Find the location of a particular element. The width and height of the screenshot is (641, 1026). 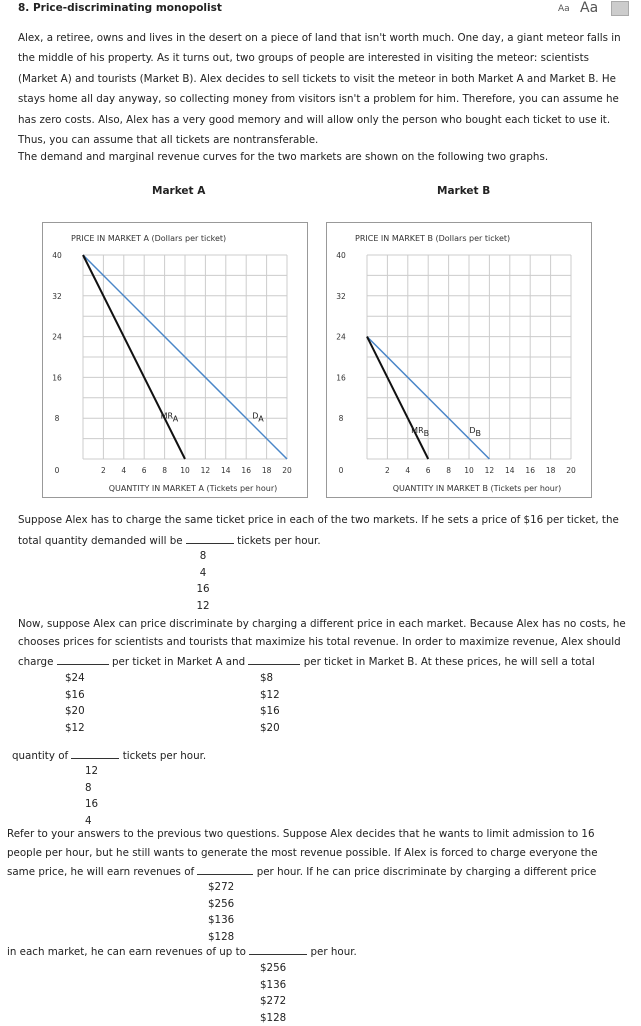

q3-post2: per hour. is located at coordinates (333, 952).